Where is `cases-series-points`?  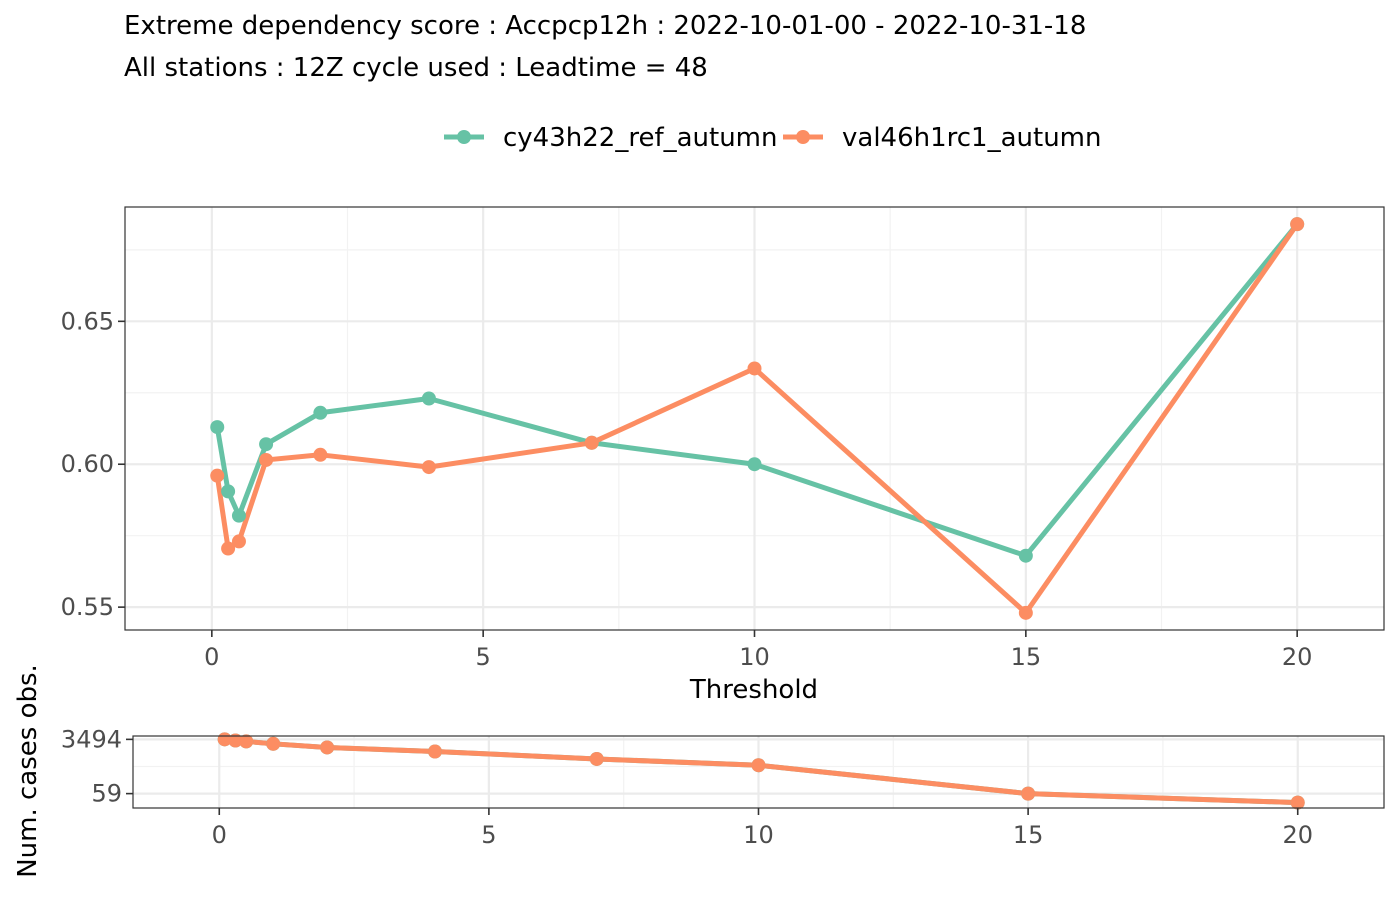
cases-series-points is located at coordinates (761, 771).